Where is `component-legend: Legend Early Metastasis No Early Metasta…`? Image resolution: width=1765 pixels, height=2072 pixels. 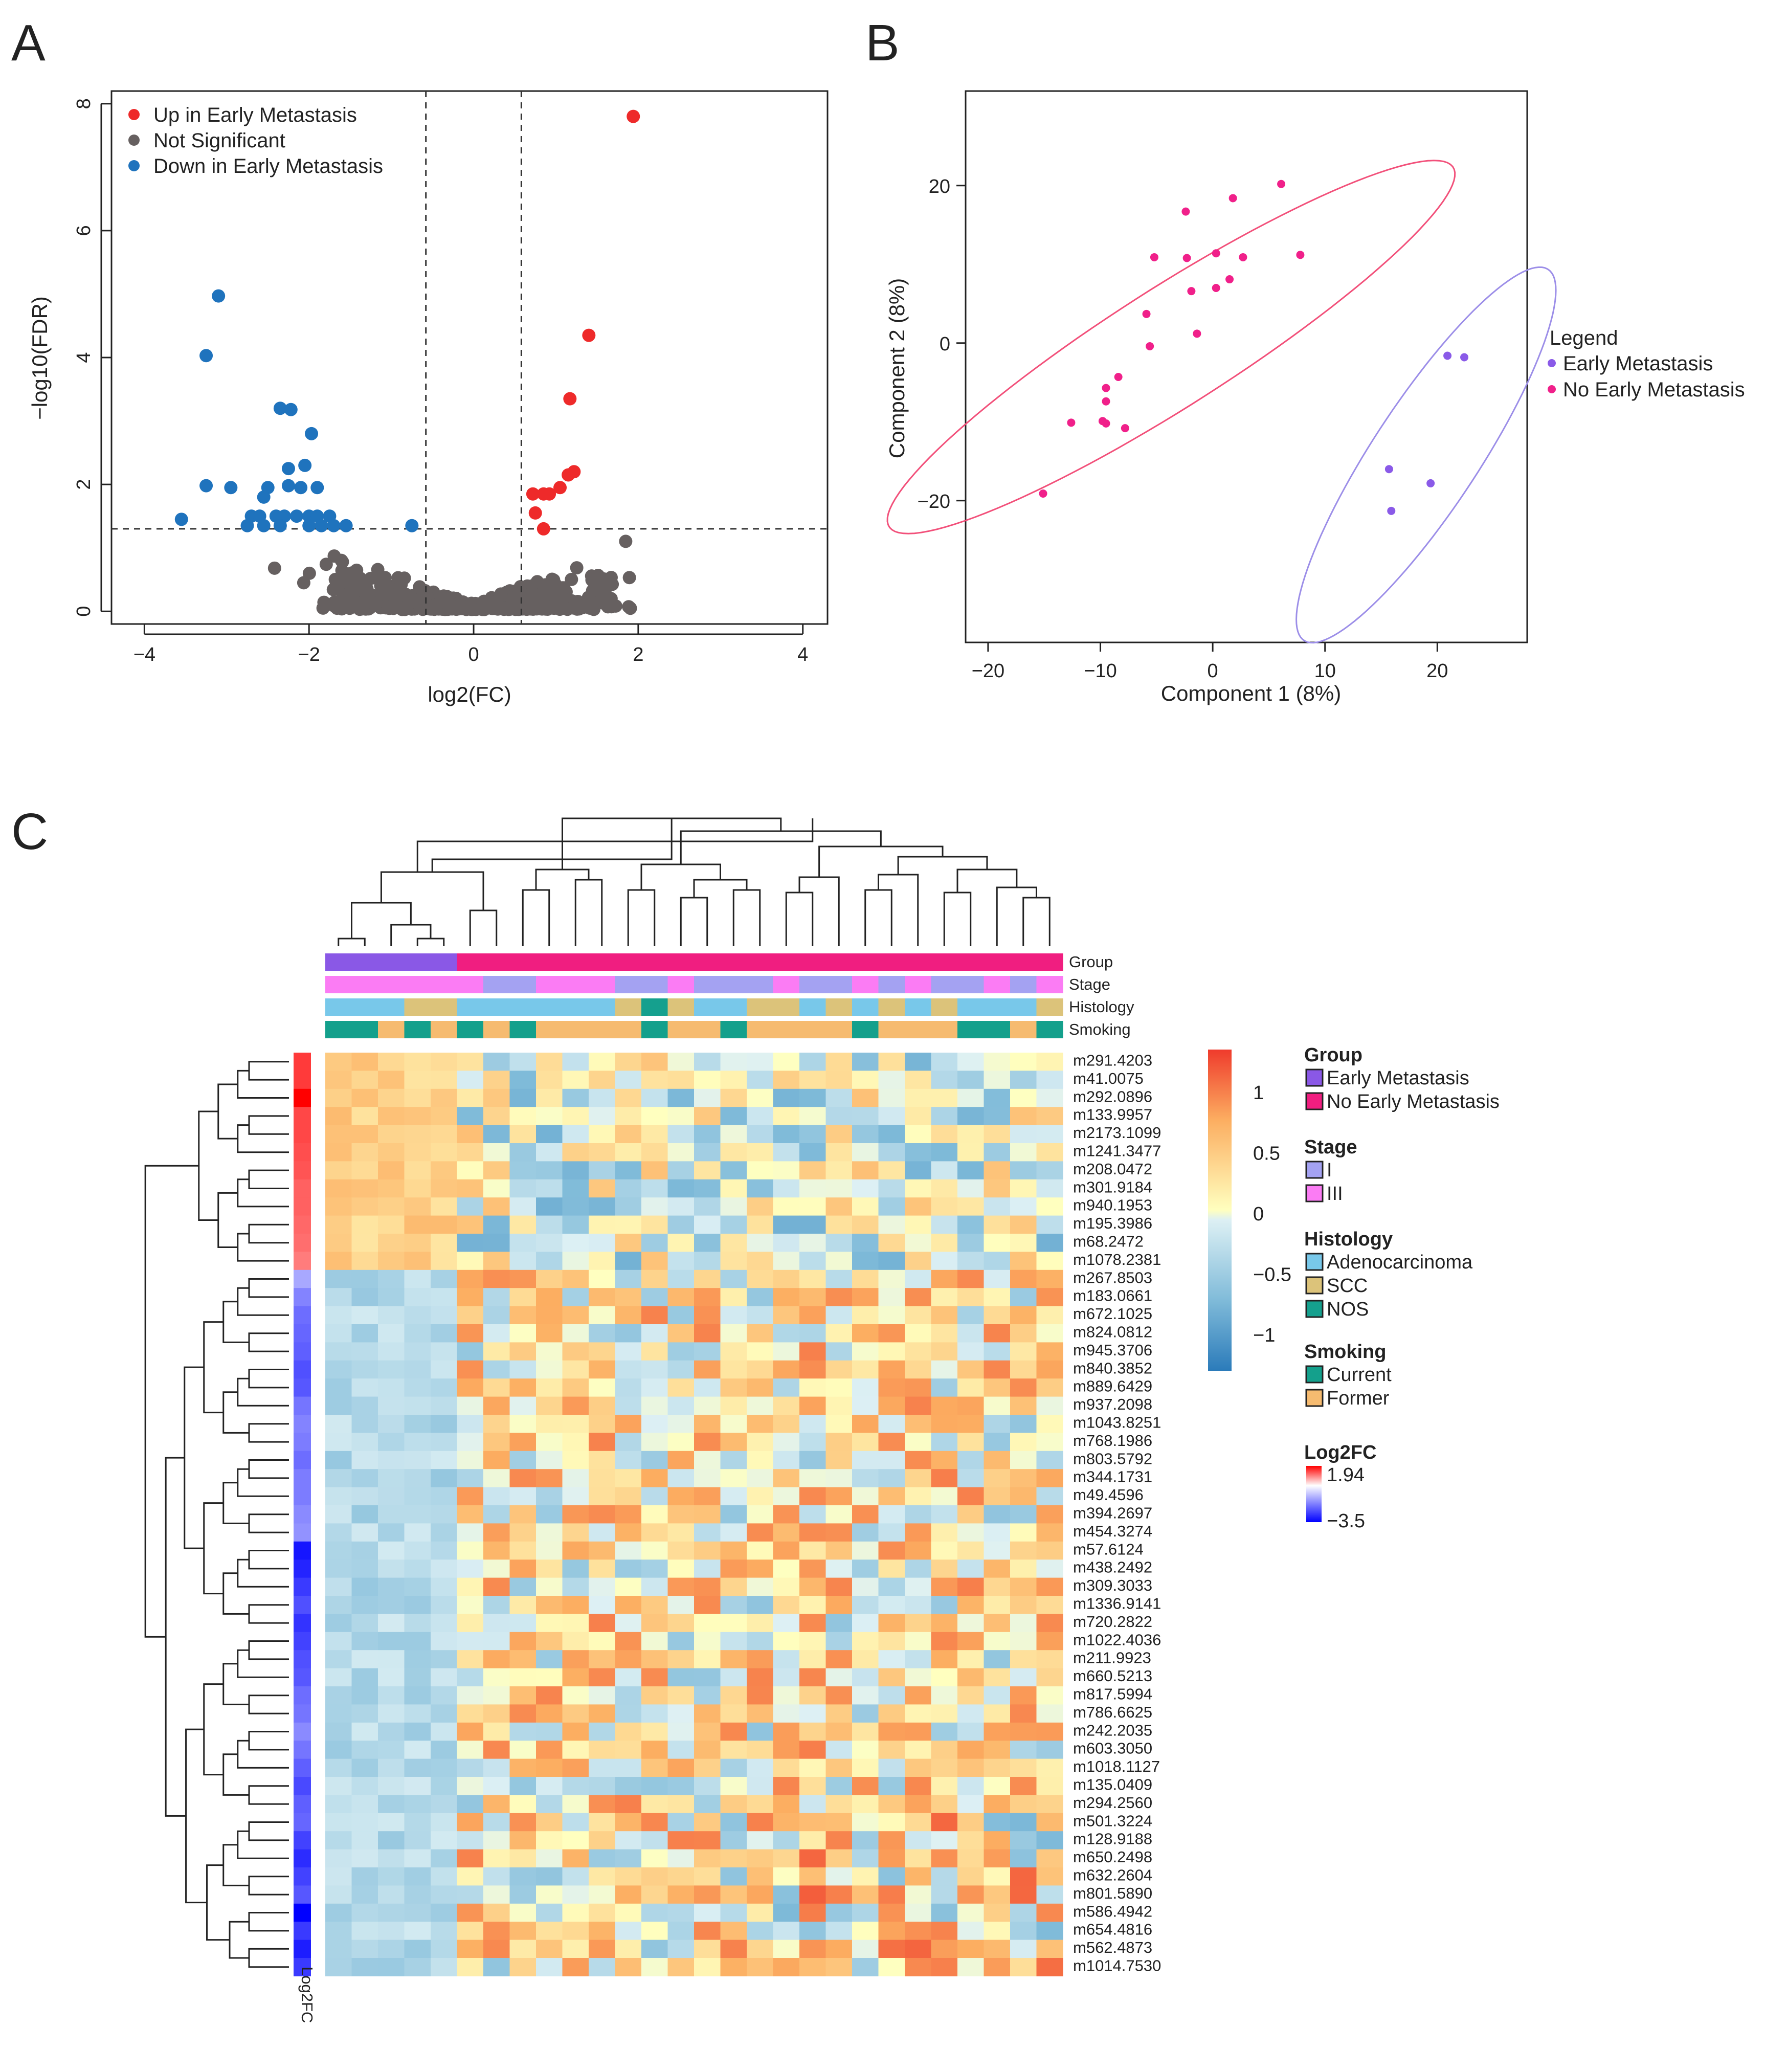 component-legend: Legend Early Metastasis No Early Metasta… is located at coordinates (1646, 364).